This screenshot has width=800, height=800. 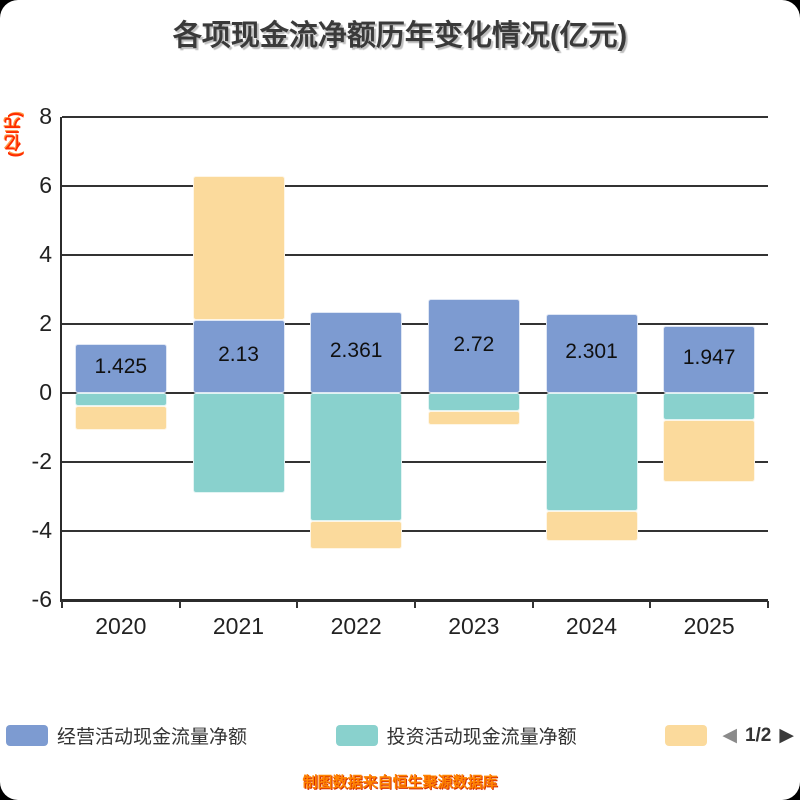 What do you see at coordinates (45, 116) in the screenshot?
I see `y-tick-label: 8` at bounding box center [45, 116].